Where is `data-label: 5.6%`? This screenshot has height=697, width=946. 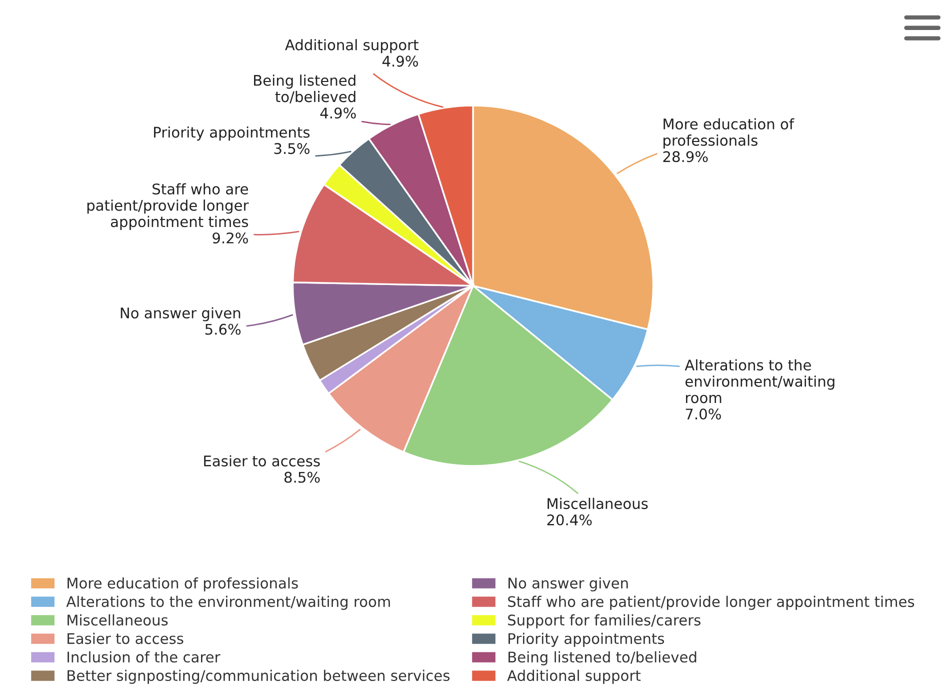 data-label: 5.6% is located at coordinates (223, 329).